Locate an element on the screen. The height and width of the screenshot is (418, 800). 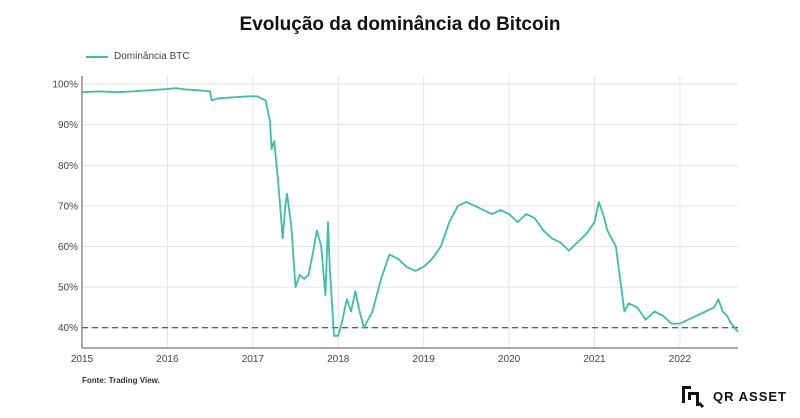
brand-logo: QR ASSET is located at coordinates (733, 396).